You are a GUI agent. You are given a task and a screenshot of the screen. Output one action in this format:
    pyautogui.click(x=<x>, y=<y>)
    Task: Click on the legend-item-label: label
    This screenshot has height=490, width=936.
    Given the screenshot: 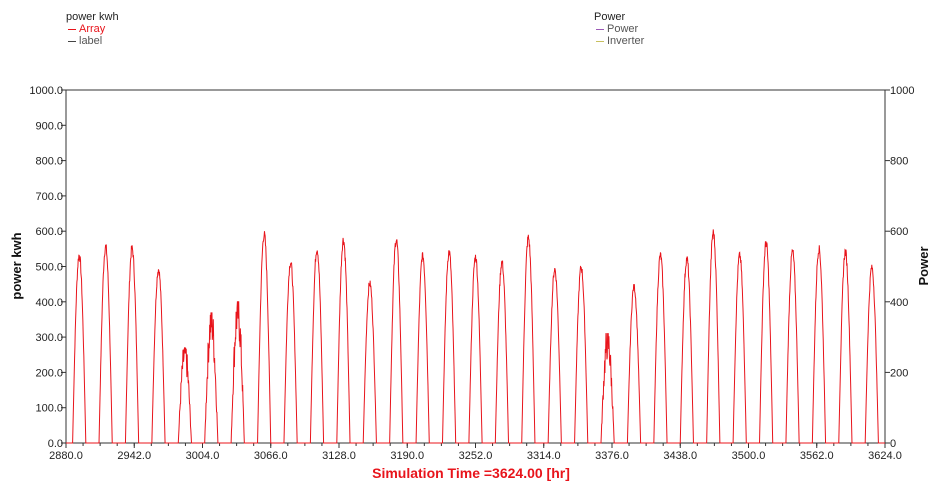 What is the action you would take?
    pyautogui.click(x=92, y=41)
    